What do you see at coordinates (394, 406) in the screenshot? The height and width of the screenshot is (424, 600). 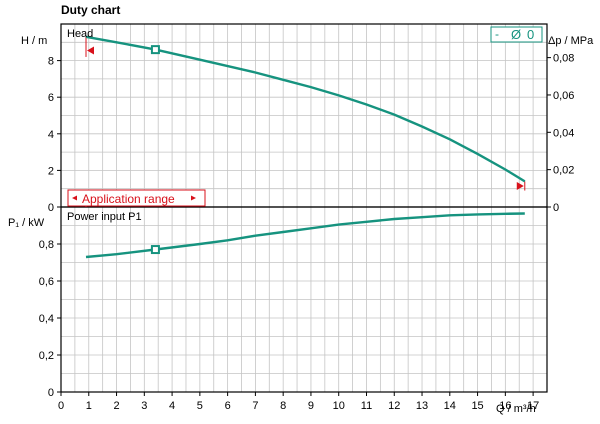 I see `x-tick-label: 12` at bounding box center [394, 406].